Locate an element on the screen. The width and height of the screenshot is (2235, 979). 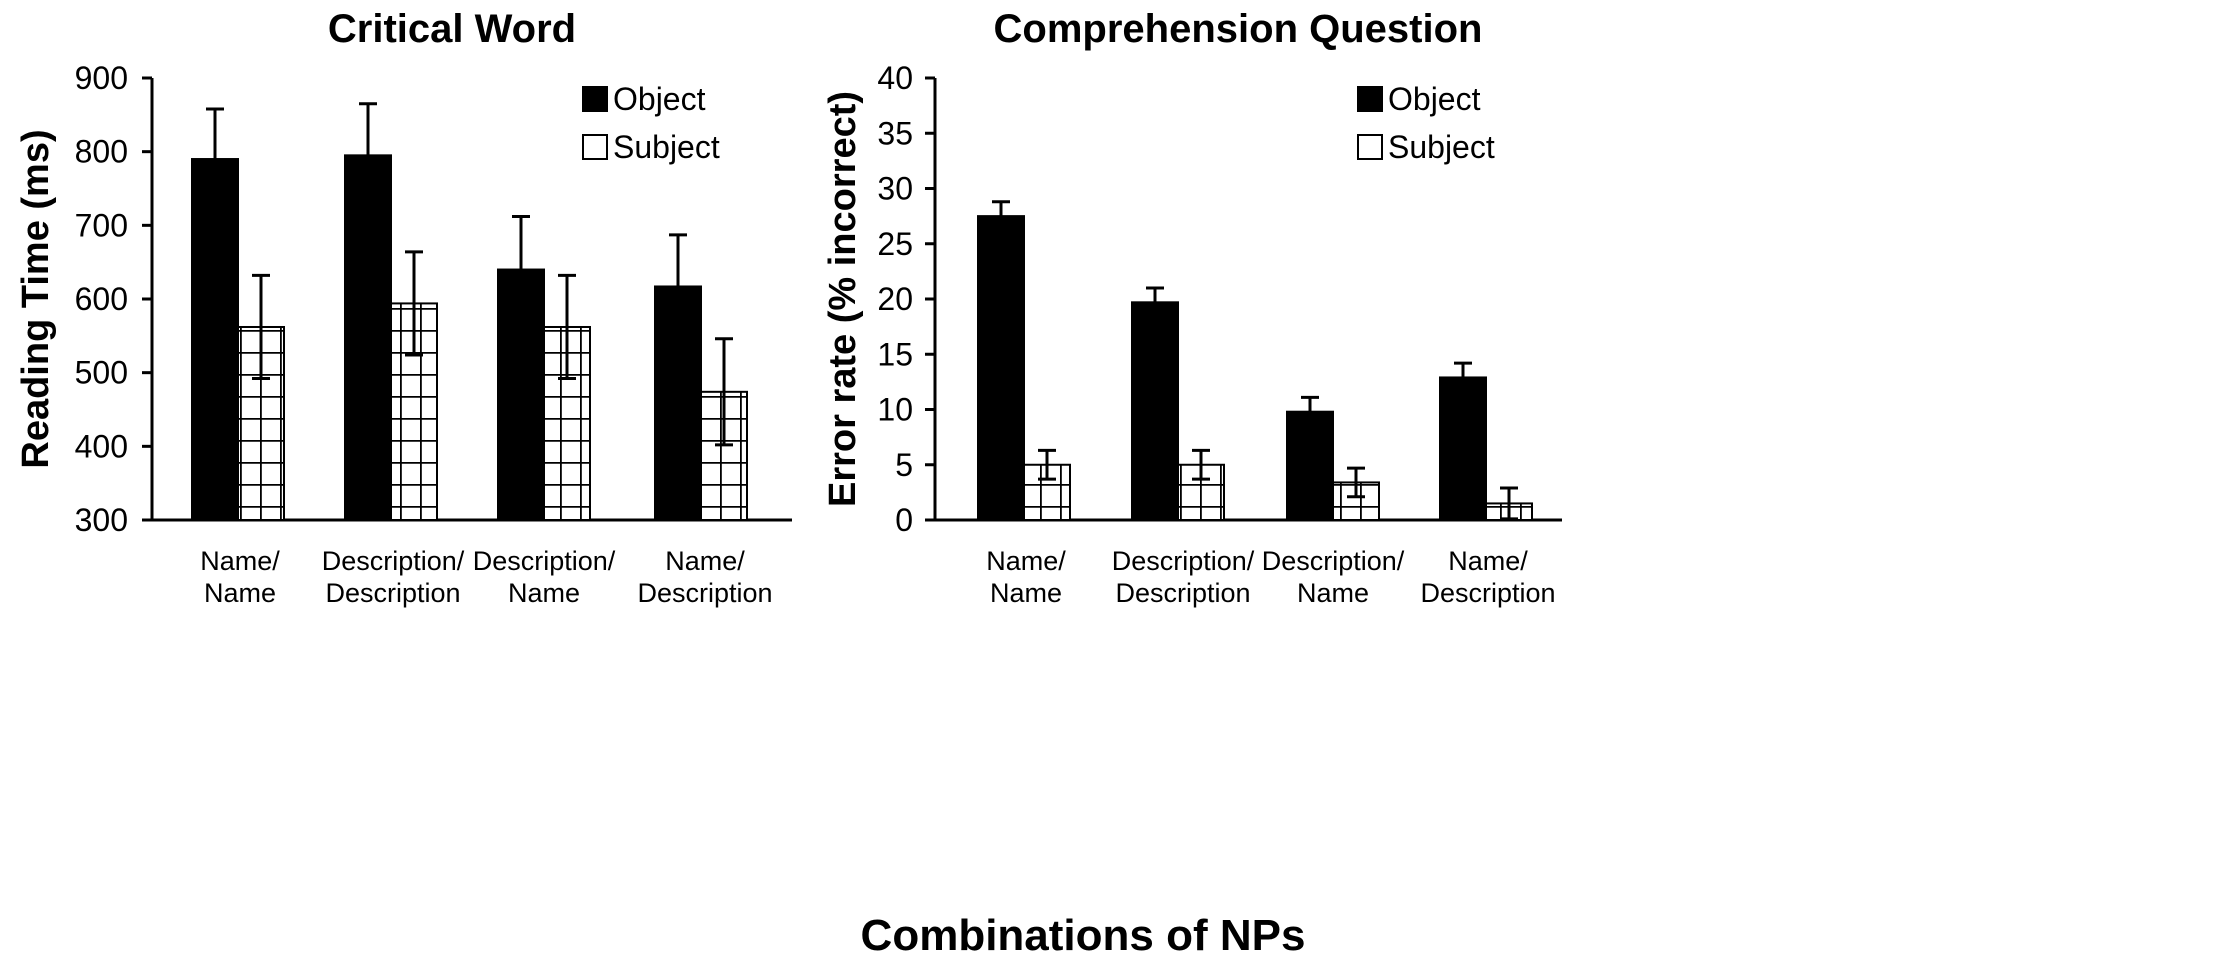
y-tick-label: 600 is located at coordinates (101, 299).